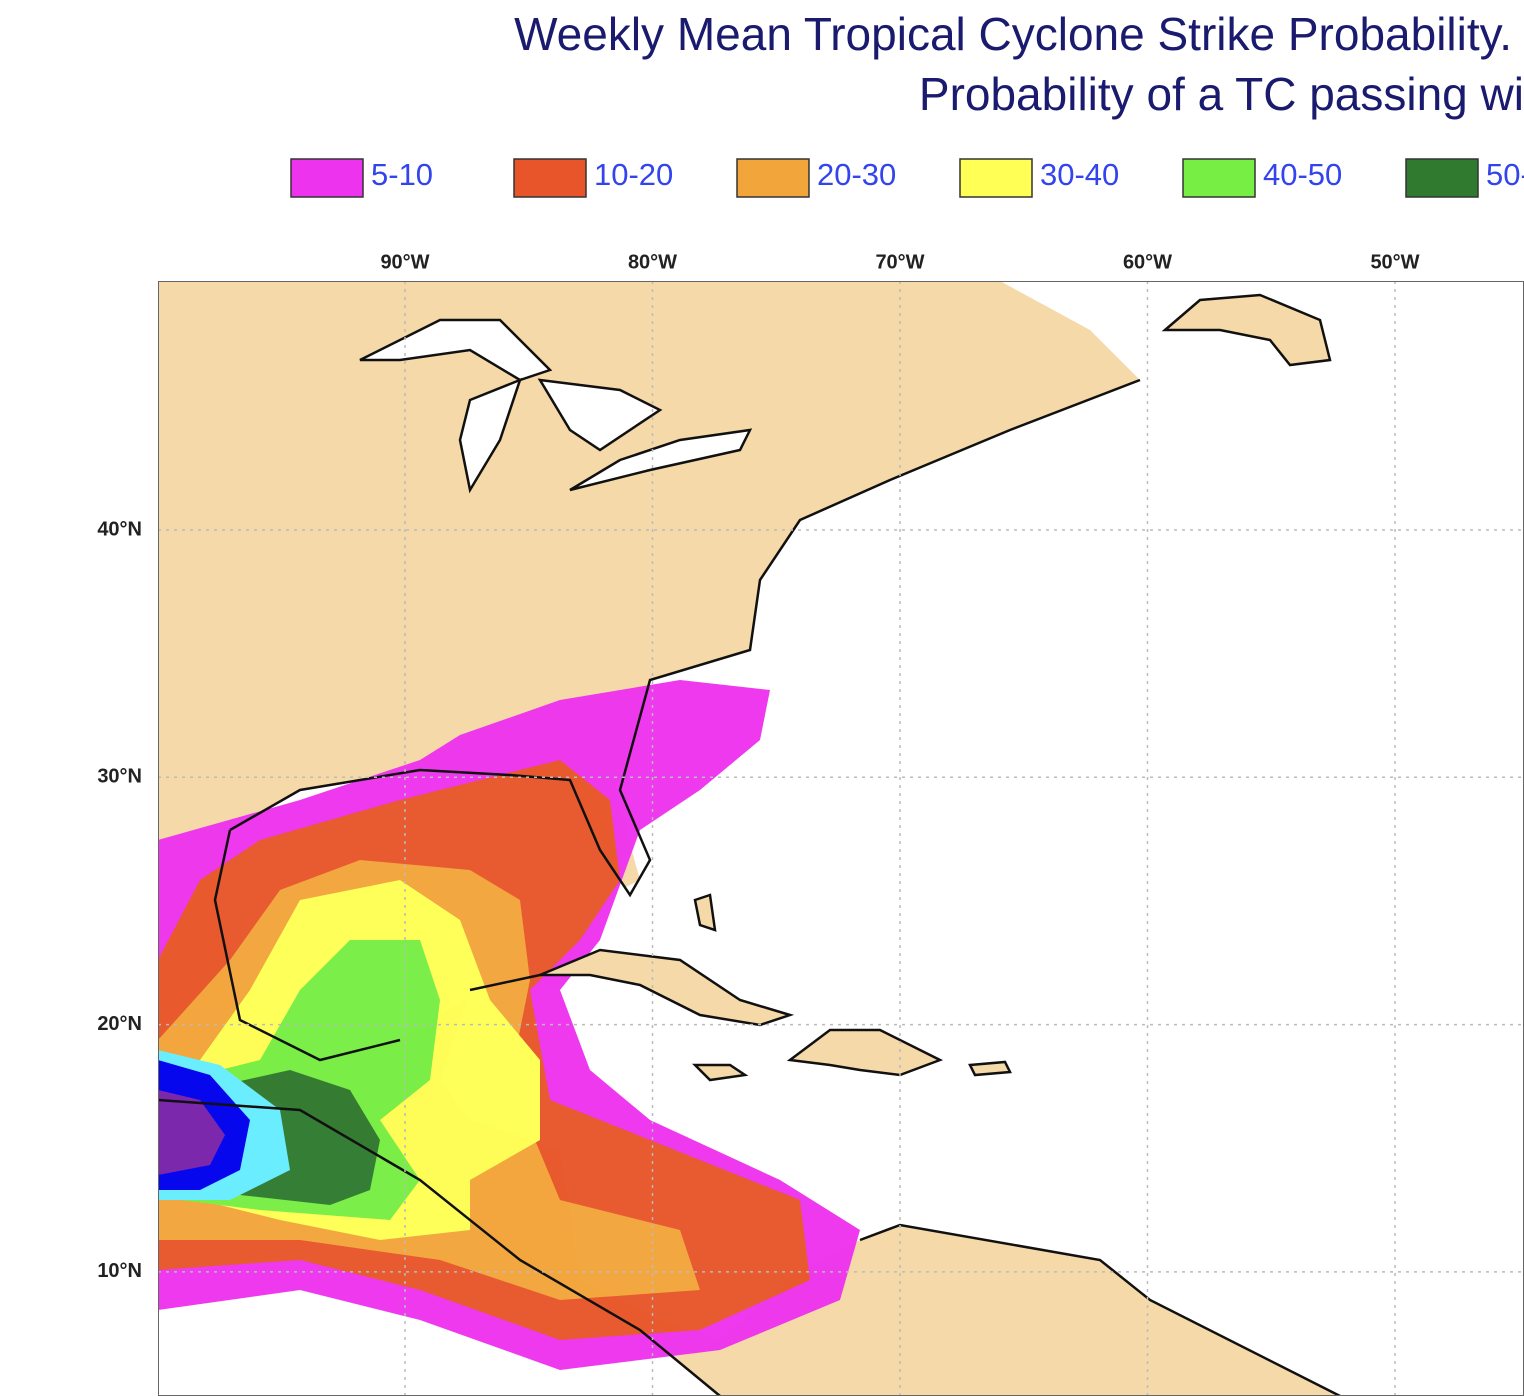 The width and height of the screenshot is (1524, 1396). I want to click on legend-label: 5-10, so click(402, 174).